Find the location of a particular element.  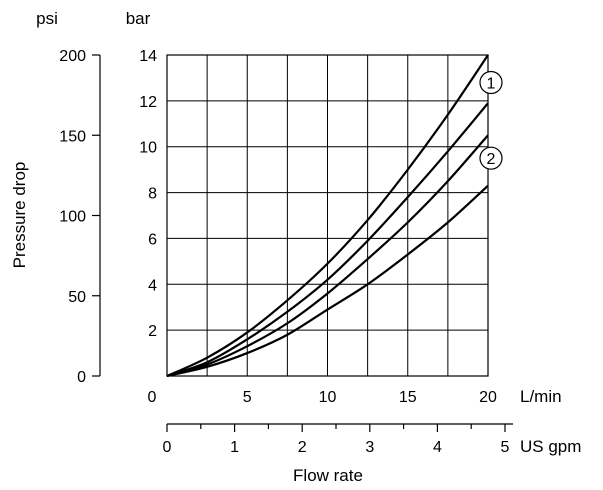

annotation-label: 2 is located at coordinates (491, 159).